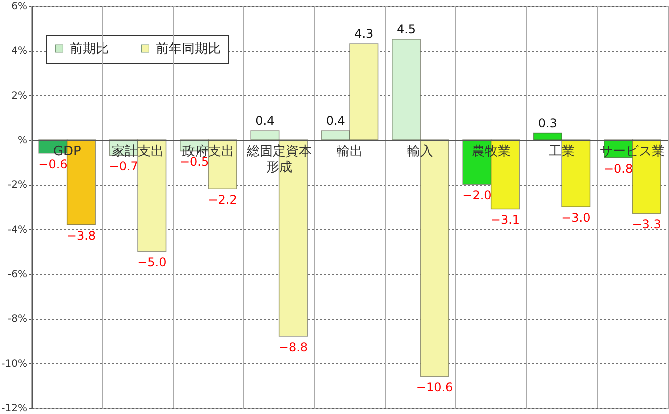 The height and width of the screenshot is (414, 669). Describe the element at coordinates (81, 235) in the screenshot. I see `data-label: −3.8` at that location.